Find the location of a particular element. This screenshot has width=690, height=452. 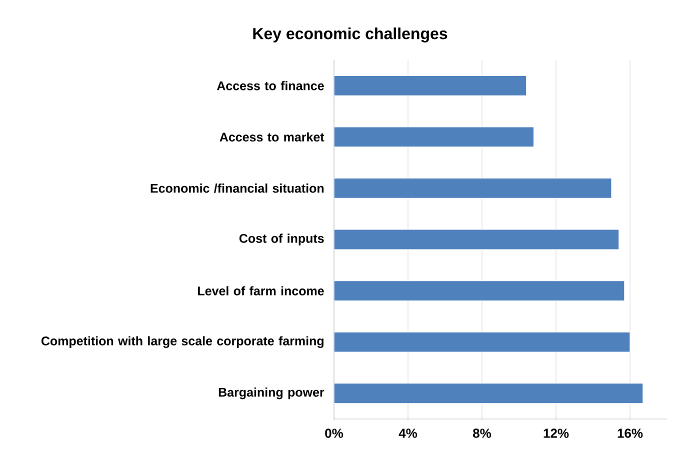

y-tick-label: Access to finance is located at coordinates (270, 85).